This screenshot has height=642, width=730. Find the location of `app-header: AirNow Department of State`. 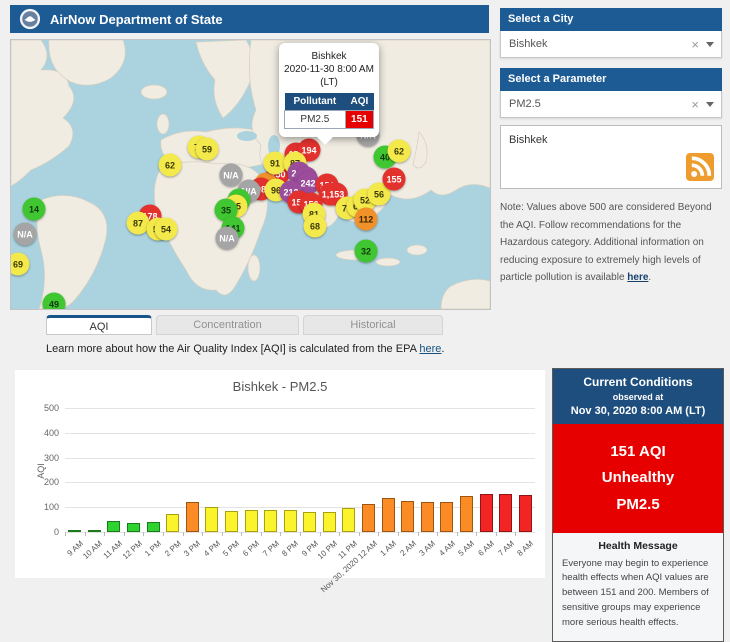

app-header: AirNow Department of State is located at coordinates (249, 19).